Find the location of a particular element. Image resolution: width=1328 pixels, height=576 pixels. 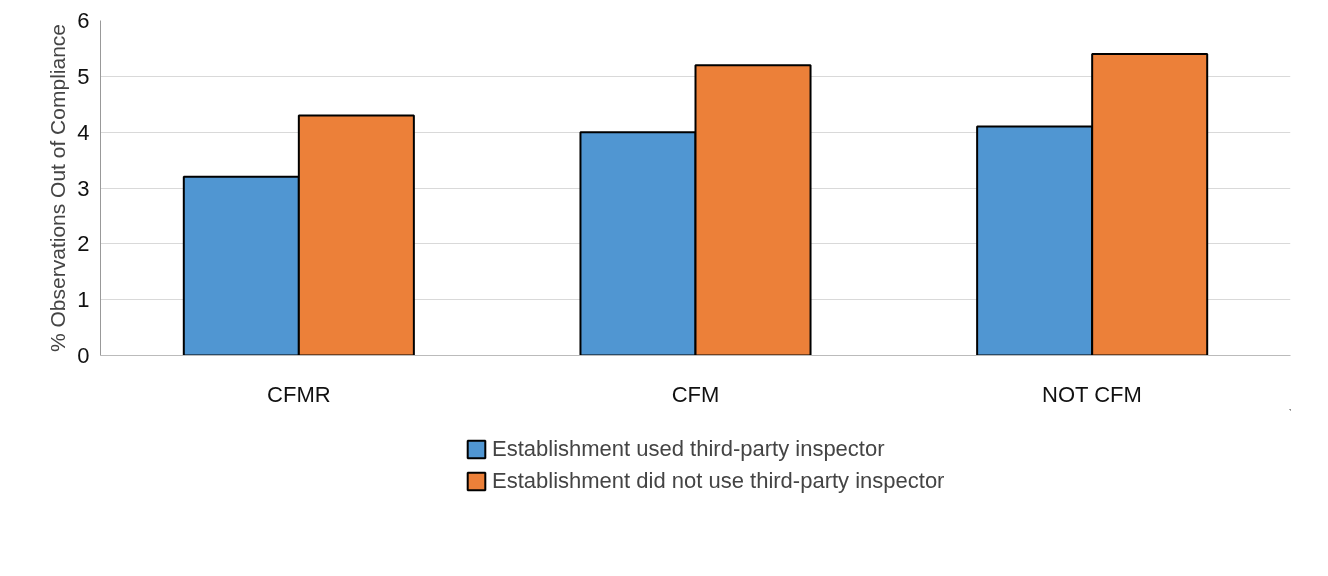

y-tick-label: 5 is located at coordinates (83, 76).